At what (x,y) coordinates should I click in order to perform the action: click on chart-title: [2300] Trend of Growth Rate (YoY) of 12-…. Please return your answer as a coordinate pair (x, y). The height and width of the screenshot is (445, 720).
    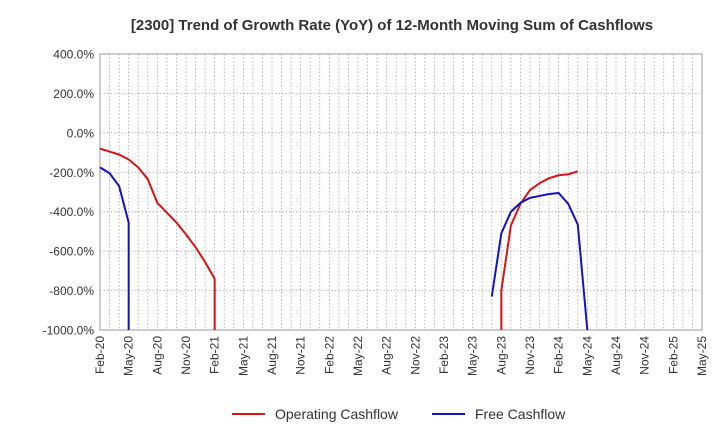
    Looking at the image, I should click on (392, 25).